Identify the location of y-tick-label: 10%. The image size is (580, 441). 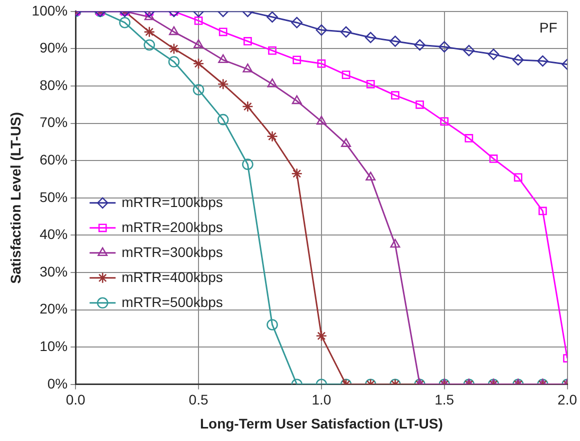
(54, 346).